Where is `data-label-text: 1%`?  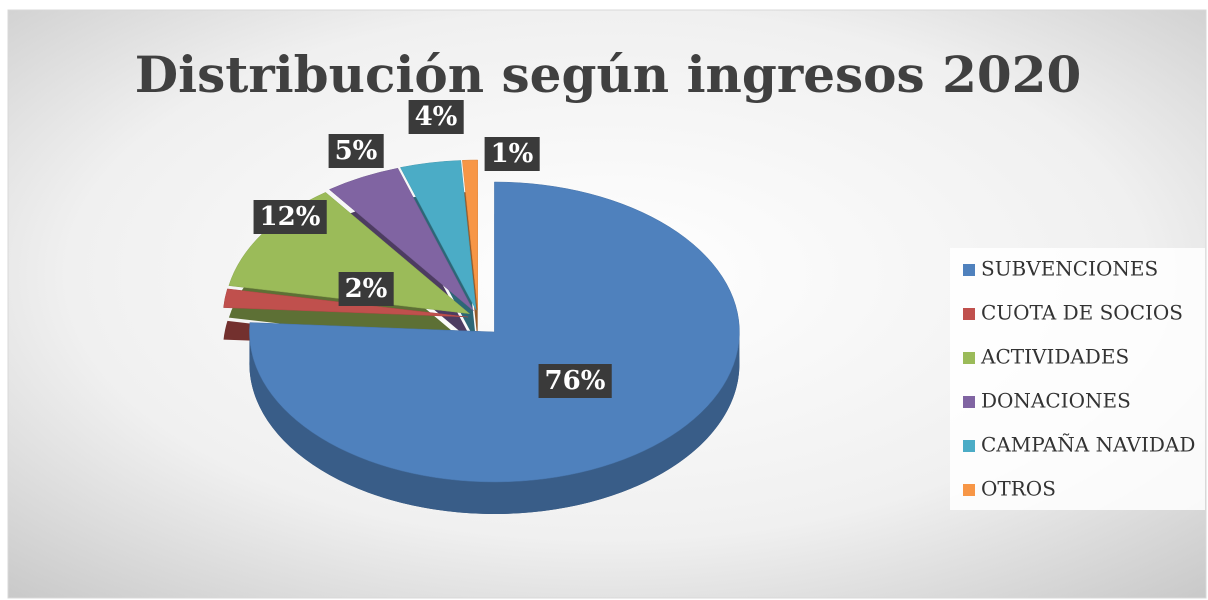
data-label-text: 1% is located at coordinates (512, 154).